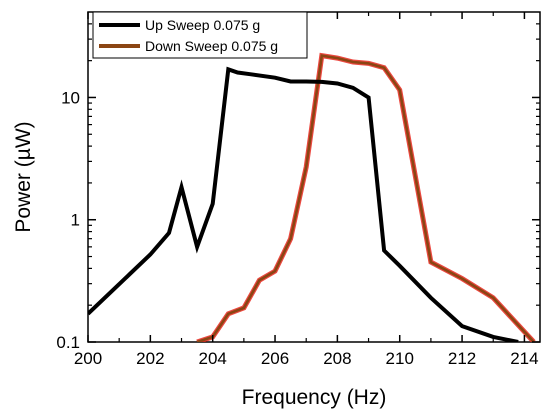  I want to click on x-tick-label: 206, so click(275, 358).